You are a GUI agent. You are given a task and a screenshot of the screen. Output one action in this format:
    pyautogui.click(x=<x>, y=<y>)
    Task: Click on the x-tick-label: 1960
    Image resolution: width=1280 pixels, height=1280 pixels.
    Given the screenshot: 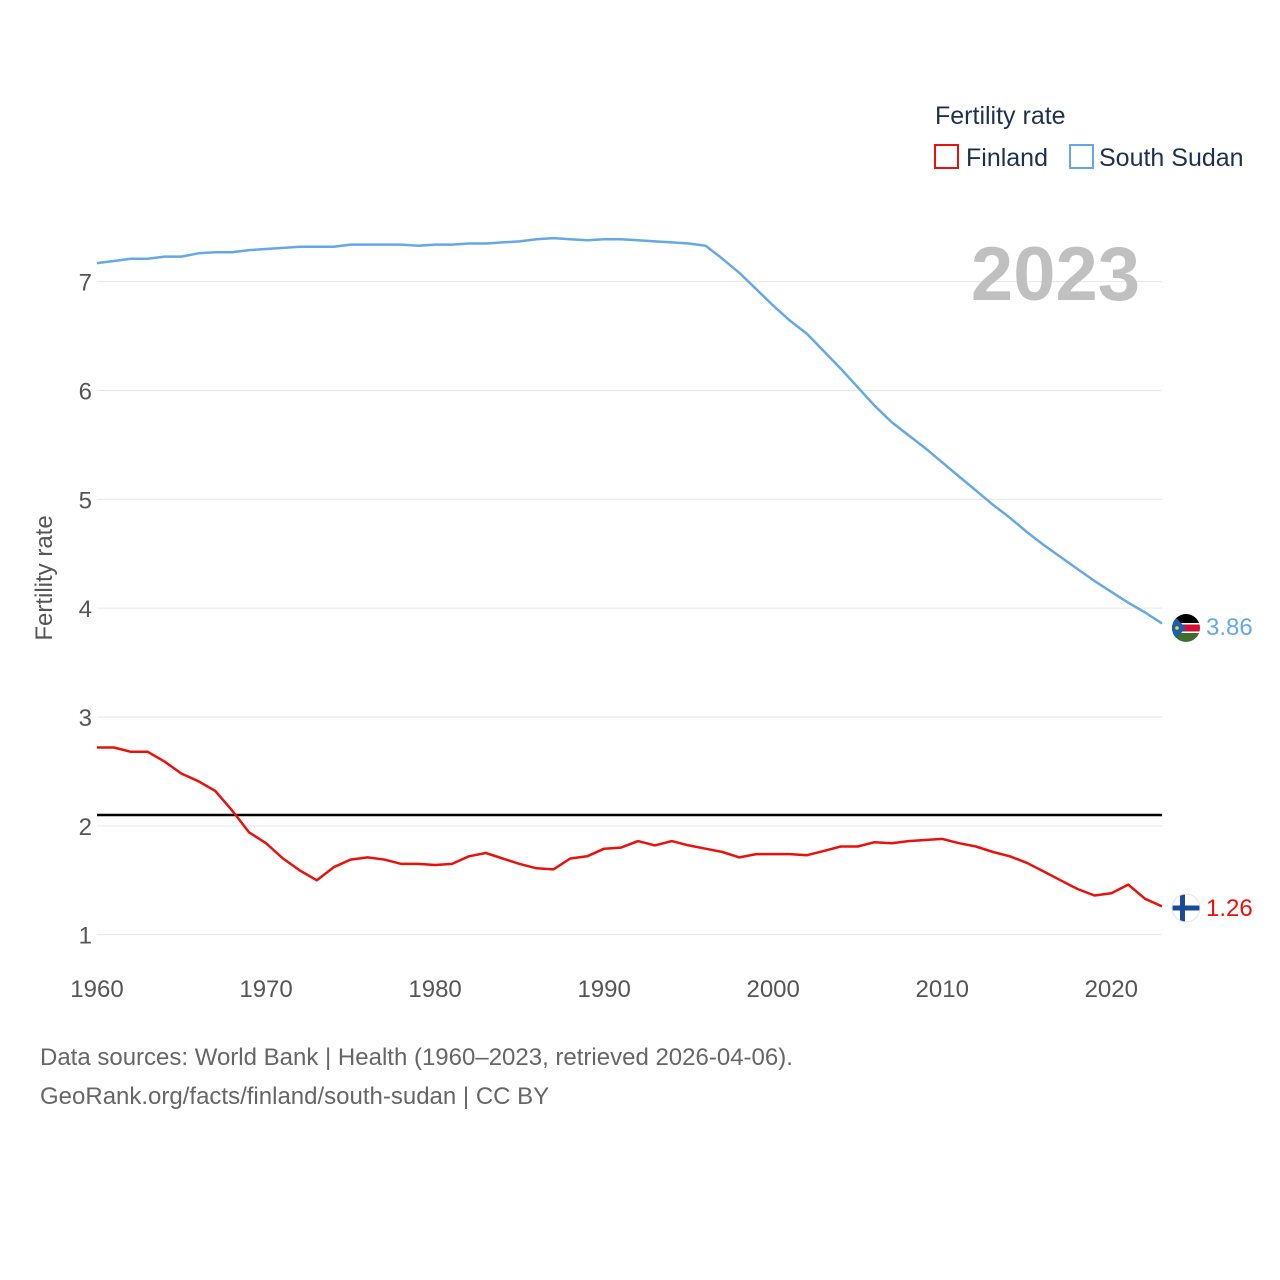 What is the action you would take?
    pyautogui.click(x=96, y=989)
    